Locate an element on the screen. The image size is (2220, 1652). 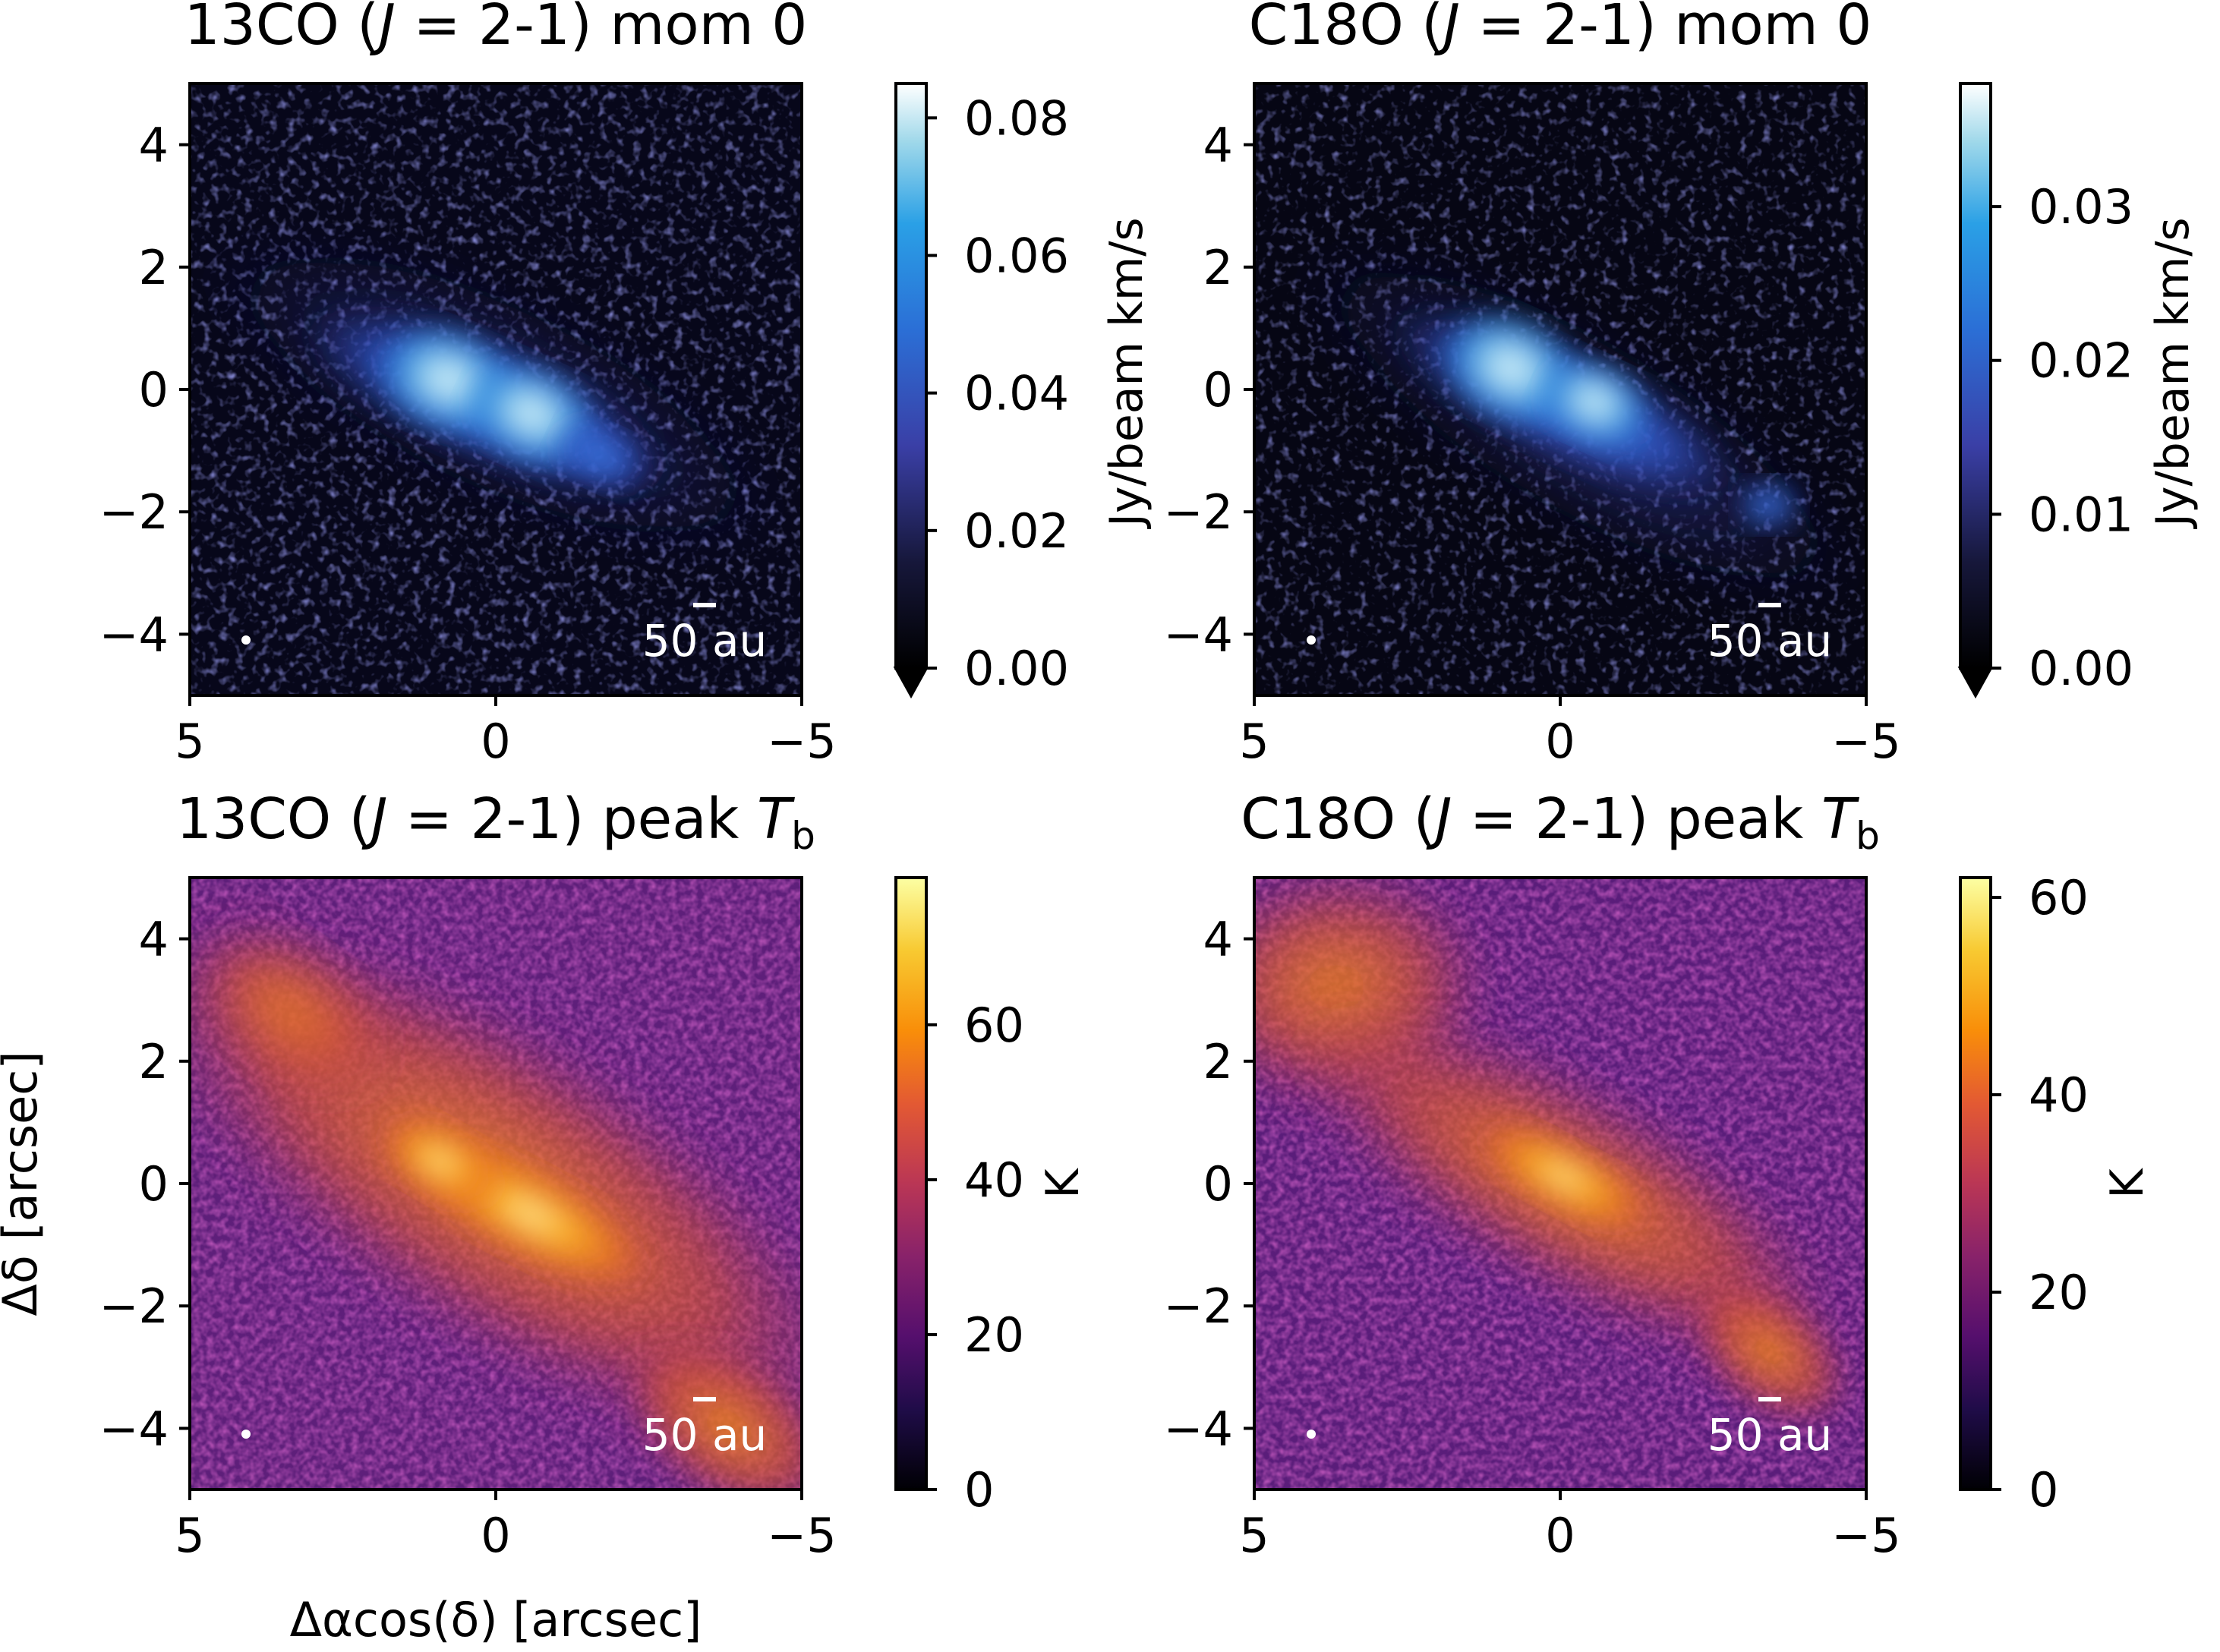
colorbar-tick-label: 0.01 is located at coordinates (2081, 514).